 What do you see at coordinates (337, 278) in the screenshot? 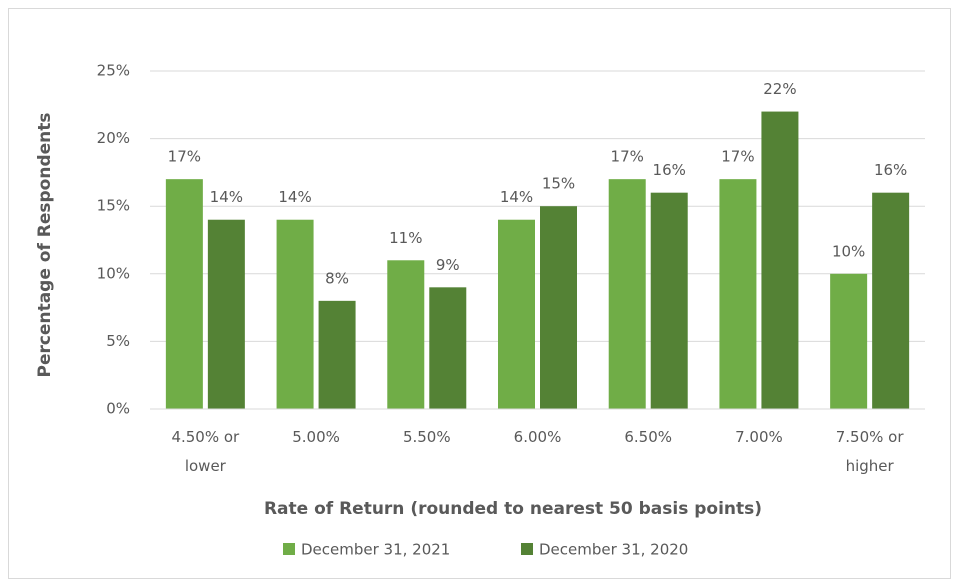
I see `value-label: 8%` at bounding box center [337, 278].